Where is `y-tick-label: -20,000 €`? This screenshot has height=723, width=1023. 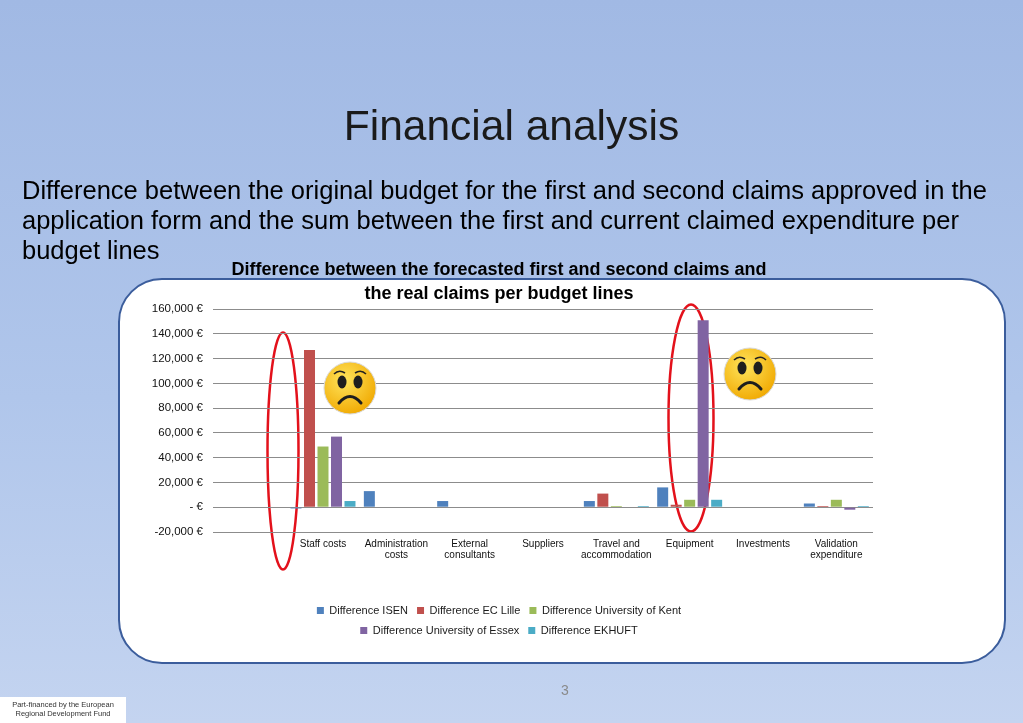 y-tick-label: -20,000 € is located at coordinates (179, 531).